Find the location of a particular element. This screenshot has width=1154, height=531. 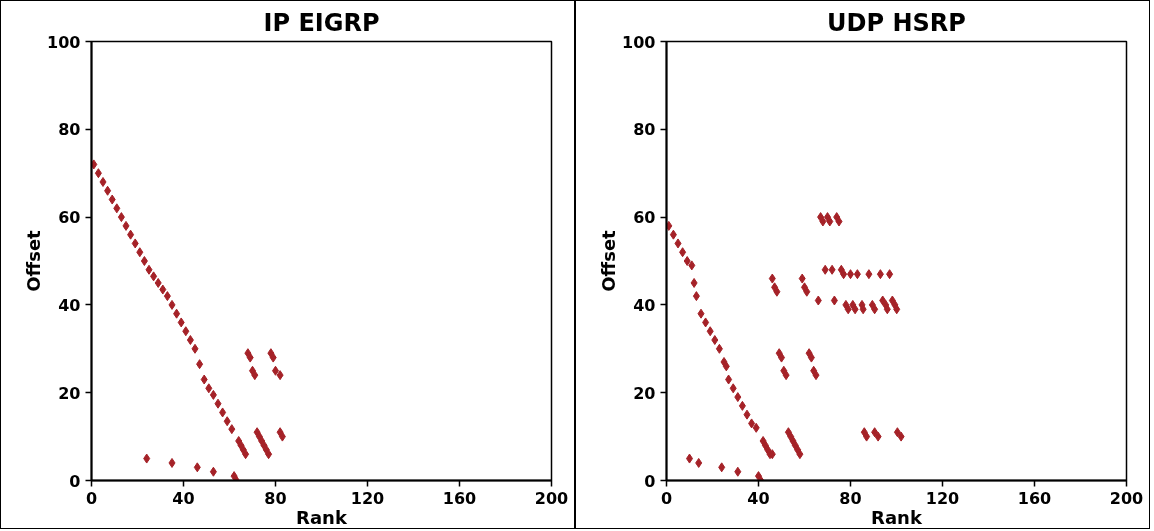

chart-title: IP EIGRP is located at coordinates (321, 22).